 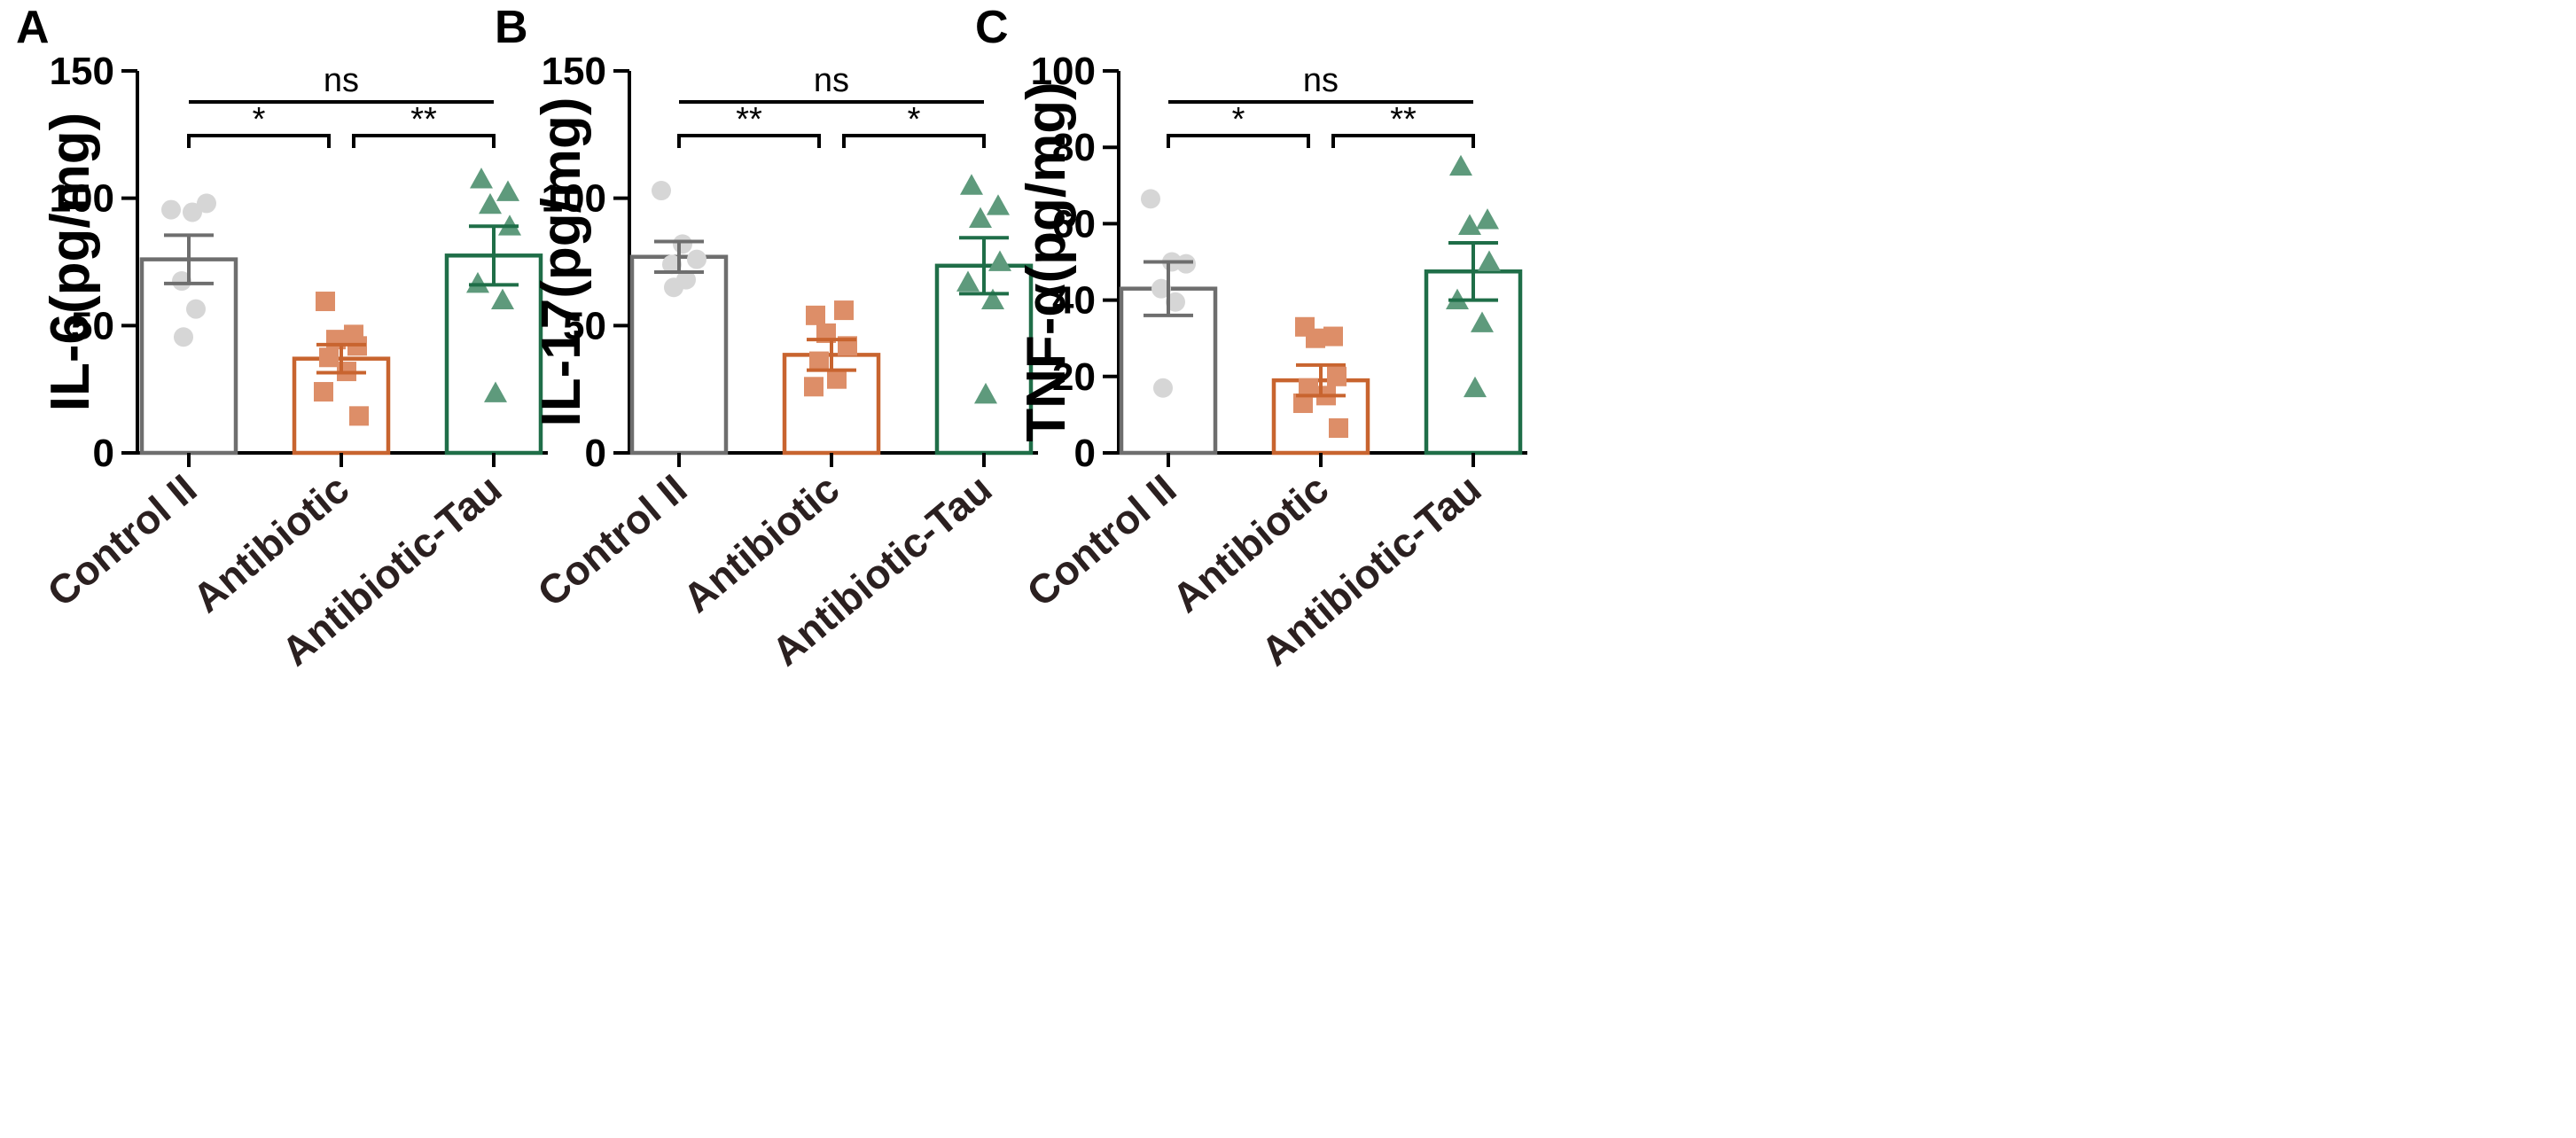 I want to click on panel-a-letter: A, so click(x=33, y=28).